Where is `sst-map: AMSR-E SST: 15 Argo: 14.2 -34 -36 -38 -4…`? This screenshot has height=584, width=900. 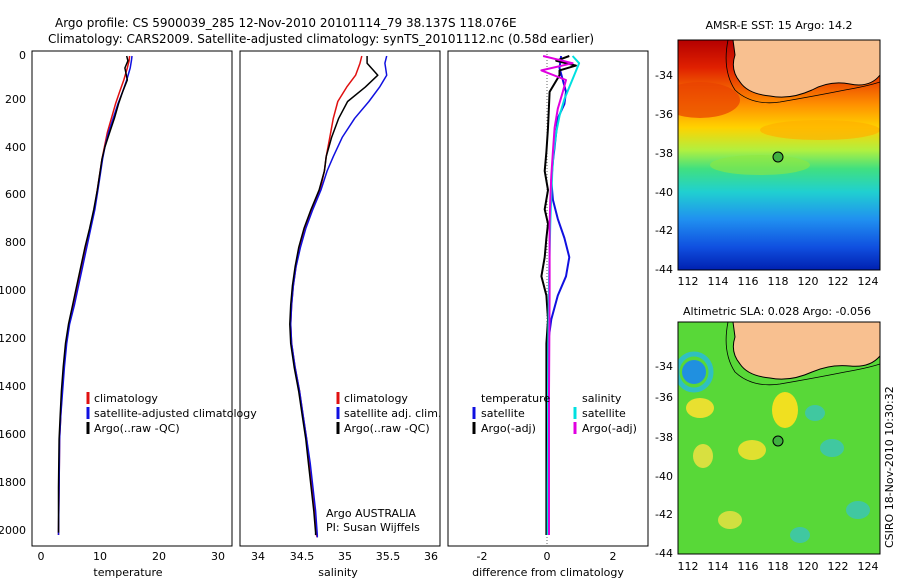 sst-map: AMSR-E SST: 15 Argo: 14.2 -34 -36 -38 -4… is located at coordinates (768, 153).